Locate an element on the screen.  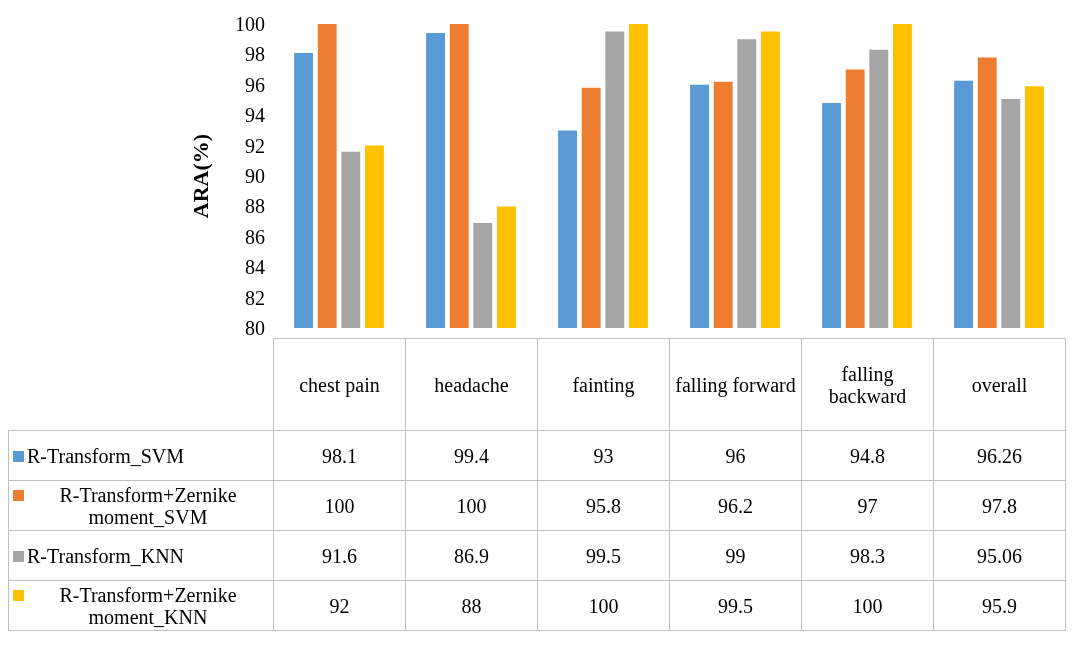
y-tick-label: 96 is located at coordinates (255, 84).